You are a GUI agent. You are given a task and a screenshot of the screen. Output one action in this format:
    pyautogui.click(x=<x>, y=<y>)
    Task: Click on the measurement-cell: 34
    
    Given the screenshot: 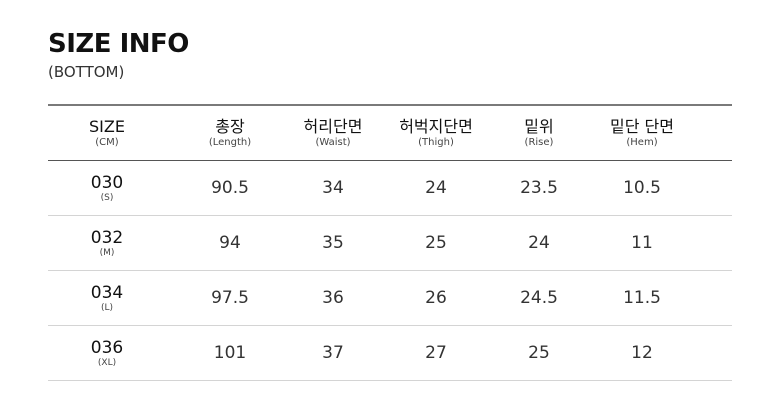 What is the action you would take?
    pyautogui.click(x=333, y=188)
    